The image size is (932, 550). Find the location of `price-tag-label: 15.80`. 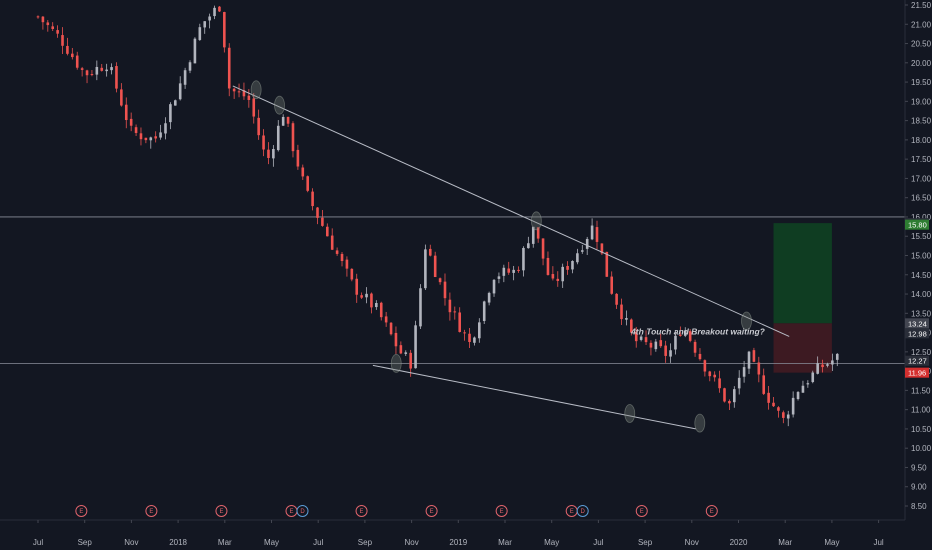

price-tag-label: 15.80 is located at coordinates (917, 225).